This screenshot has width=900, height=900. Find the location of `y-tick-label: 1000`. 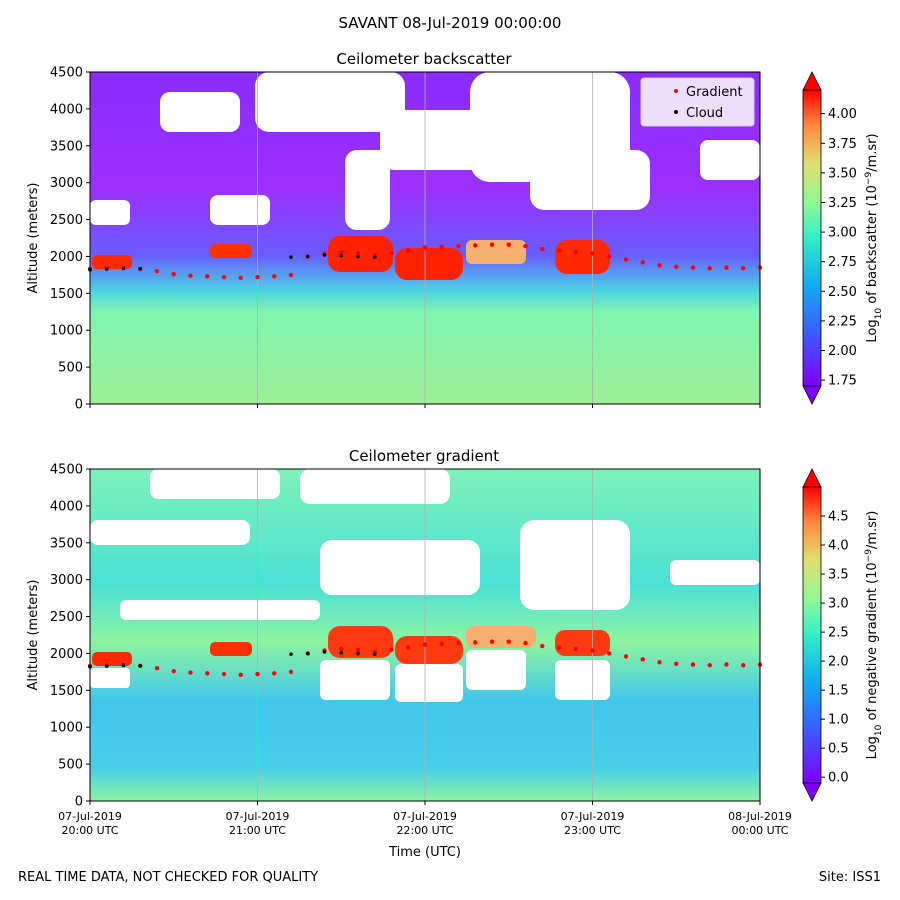

y-tick-label: 1000 is located at coordinates (66, 331).